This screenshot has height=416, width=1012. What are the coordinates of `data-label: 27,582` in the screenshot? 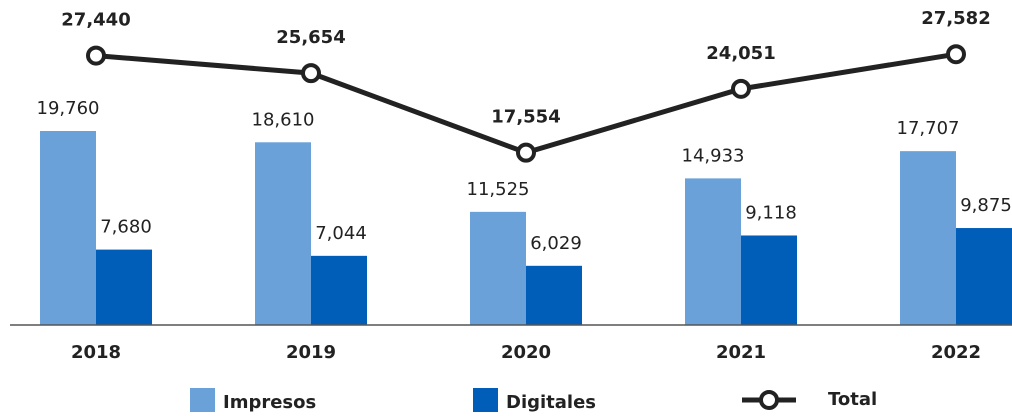 It's located at (955, 18).